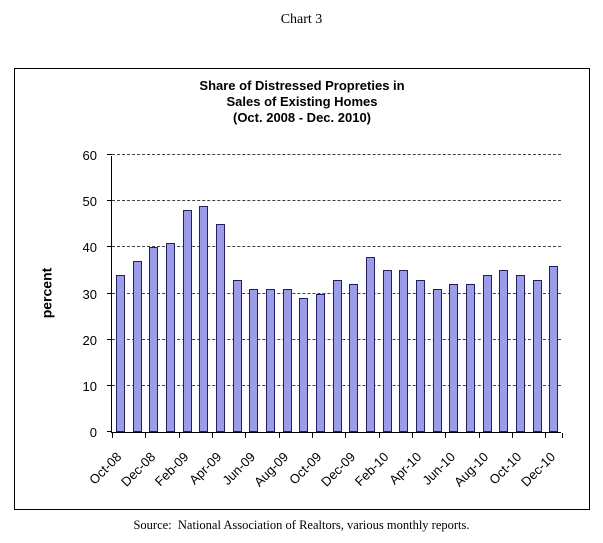 This screenshot has width=603, height=543. What do you see at coordinates (46, 293) in the screenshot?
I see `y-axis-label: percent` at bounding box center [46, 293].